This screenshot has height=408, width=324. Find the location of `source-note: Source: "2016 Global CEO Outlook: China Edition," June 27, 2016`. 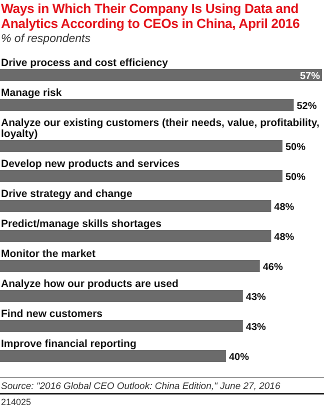

source-note: Source: "2016 Global CEO Outlook: China Edition," June 27, 2016 is located at coordinates (141, 386).